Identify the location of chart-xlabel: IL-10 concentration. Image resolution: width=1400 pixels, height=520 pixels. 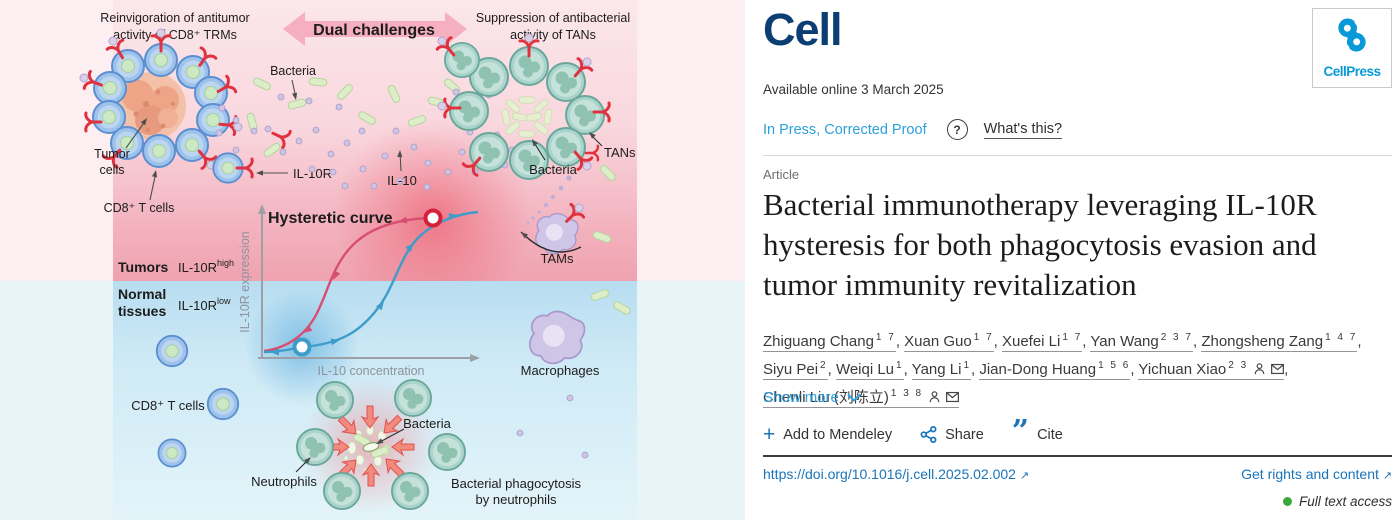
(370, 371).